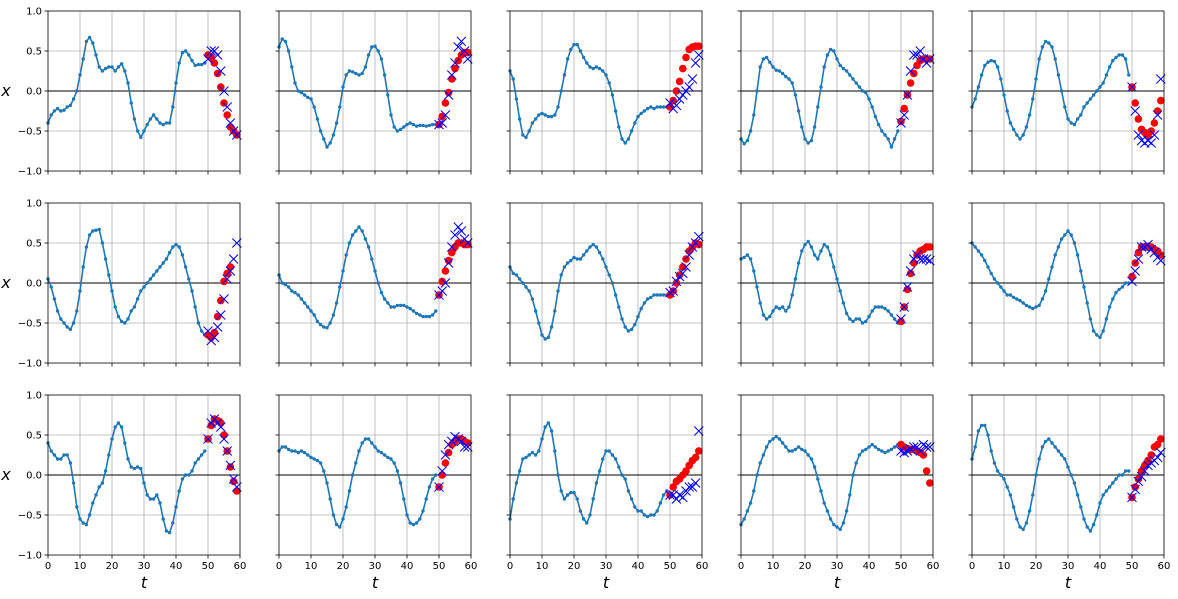  Describe the element at coordinates (5, 90) in the screenshot. I see `y-axis-label: x` at that location.